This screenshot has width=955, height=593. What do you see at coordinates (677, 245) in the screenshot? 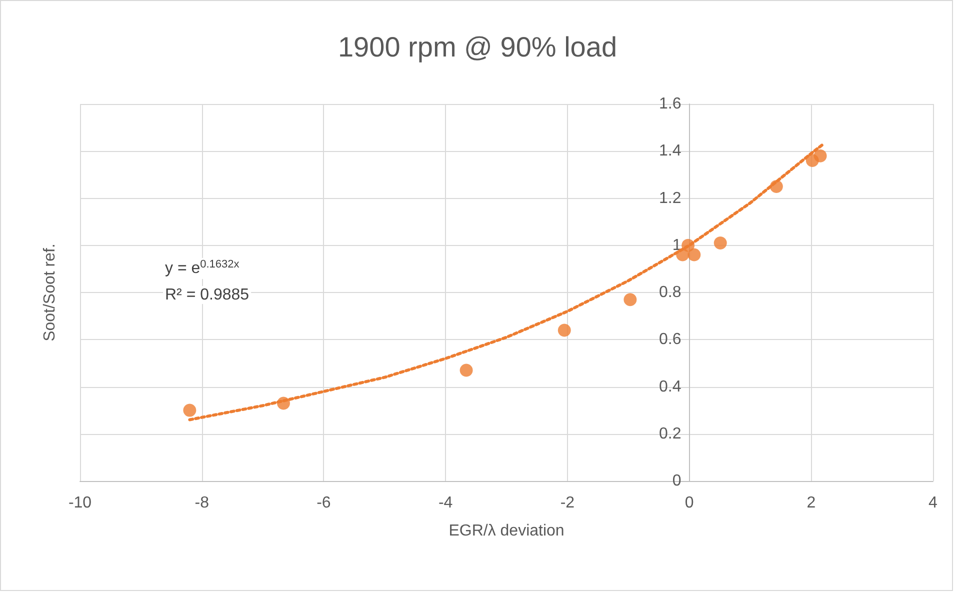
I see `y-tick-label: 1` at bounding box center [677, 245].